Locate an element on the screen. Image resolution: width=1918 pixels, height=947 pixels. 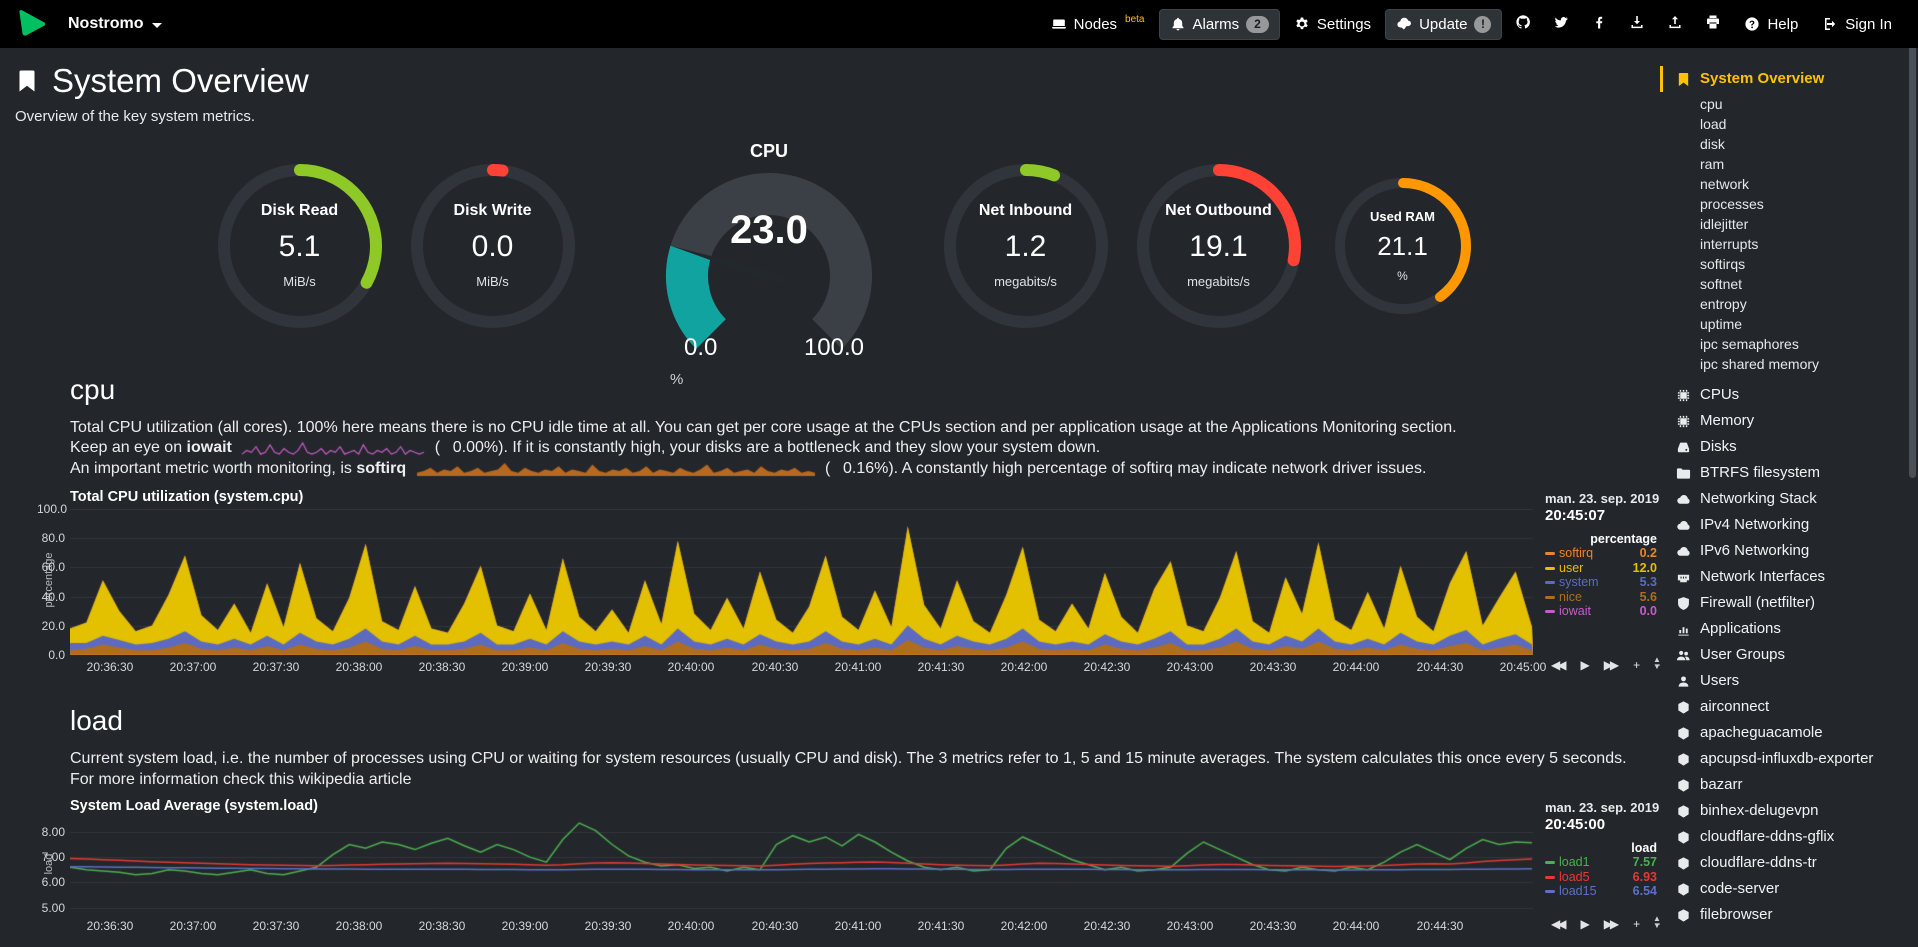
gauge-title: CPU is located at coordinates (768, 151).